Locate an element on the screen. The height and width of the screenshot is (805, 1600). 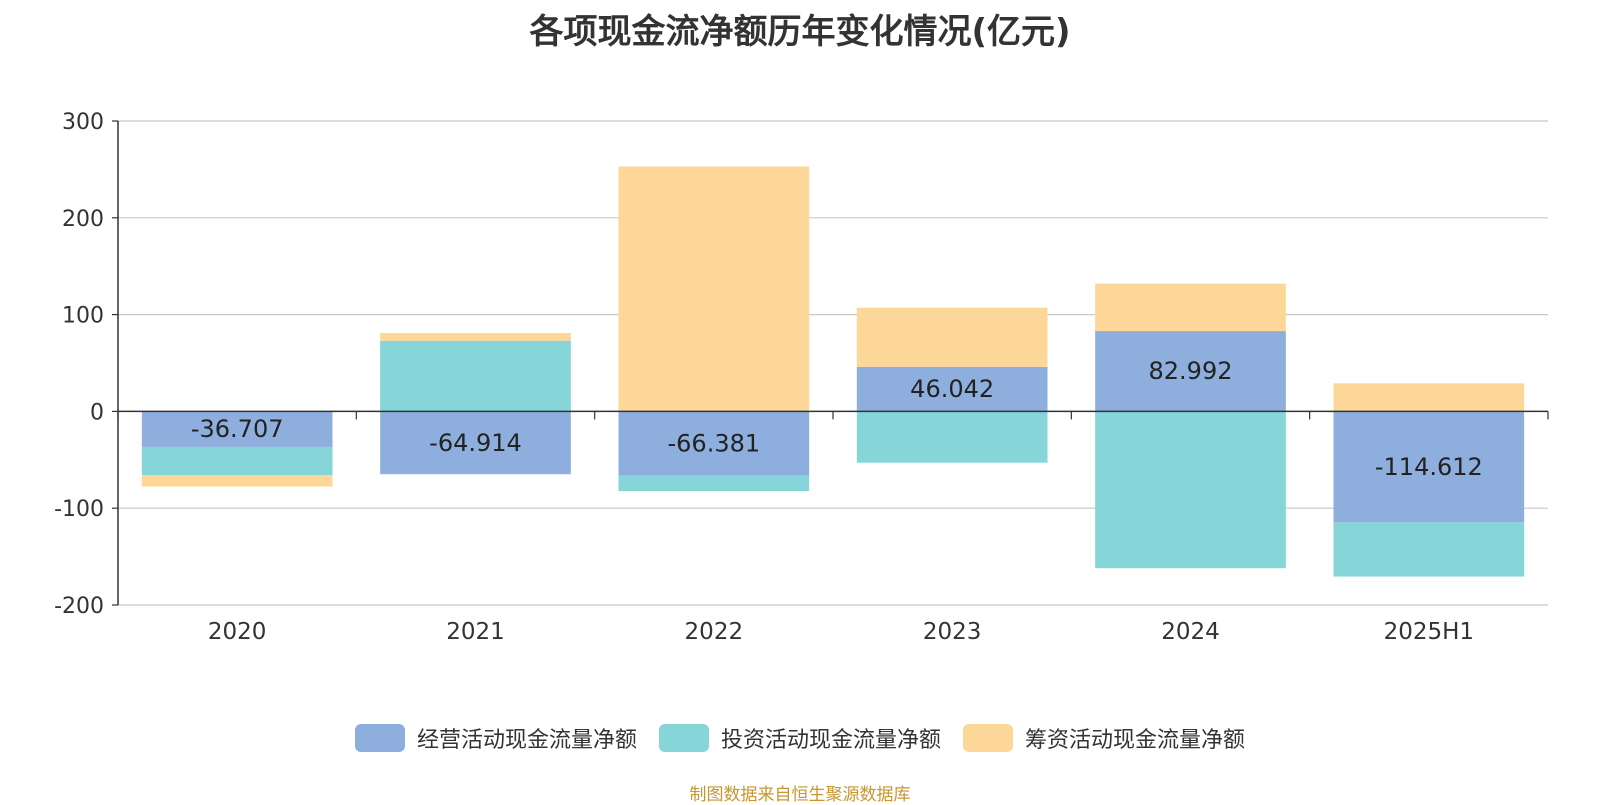
data-label: 82.992 is located at coordinates (1191, 371).